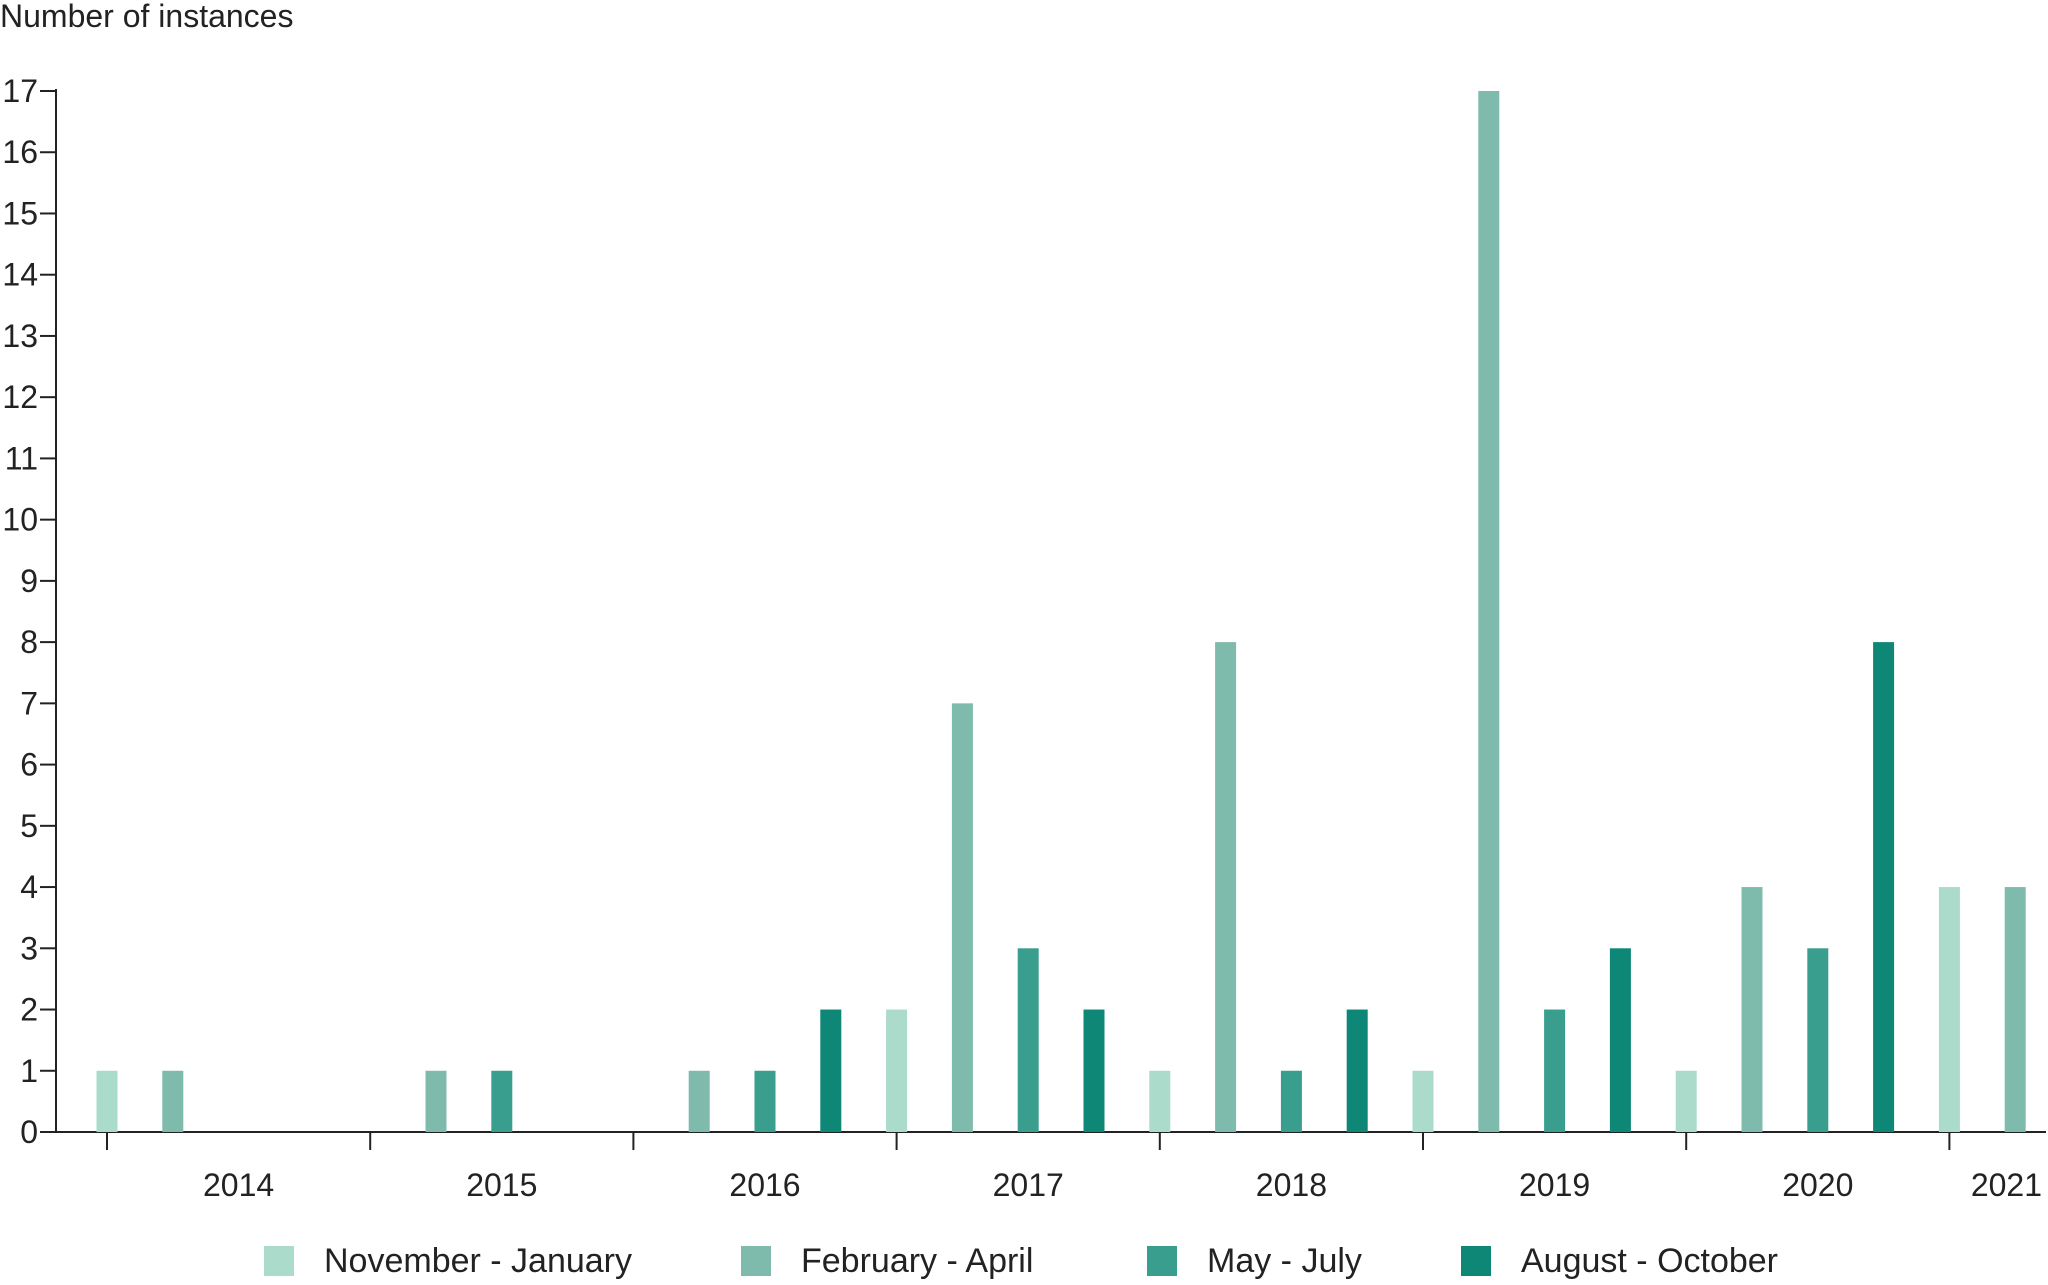 The width and height of the screenshot is (2048, 1285). I want to click on x-tick-label: 2018, so click(1291, 1185).